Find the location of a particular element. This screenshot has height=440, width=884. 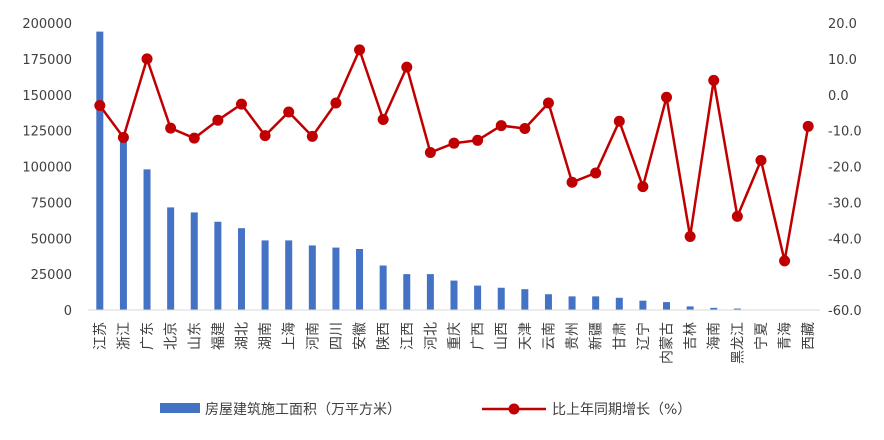

category-label: 河北 is located at coordinates (431, 336).